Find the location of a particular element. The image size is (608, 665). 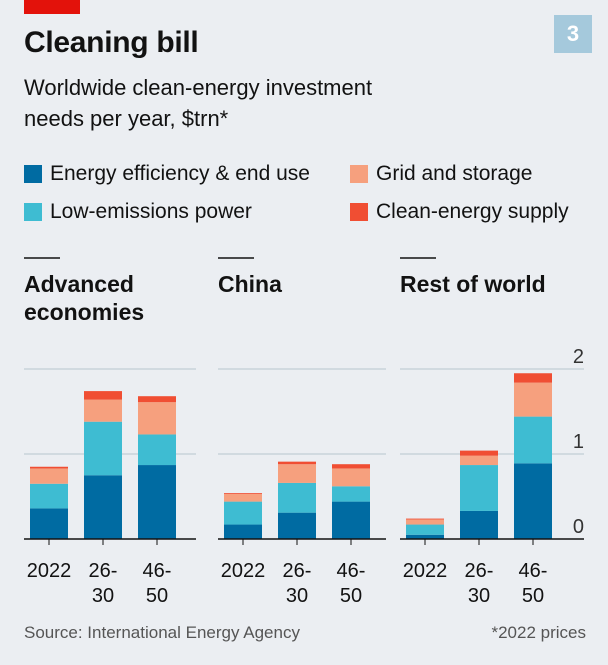

prices-note: *2022 prices is located at coordinates (538, 632).